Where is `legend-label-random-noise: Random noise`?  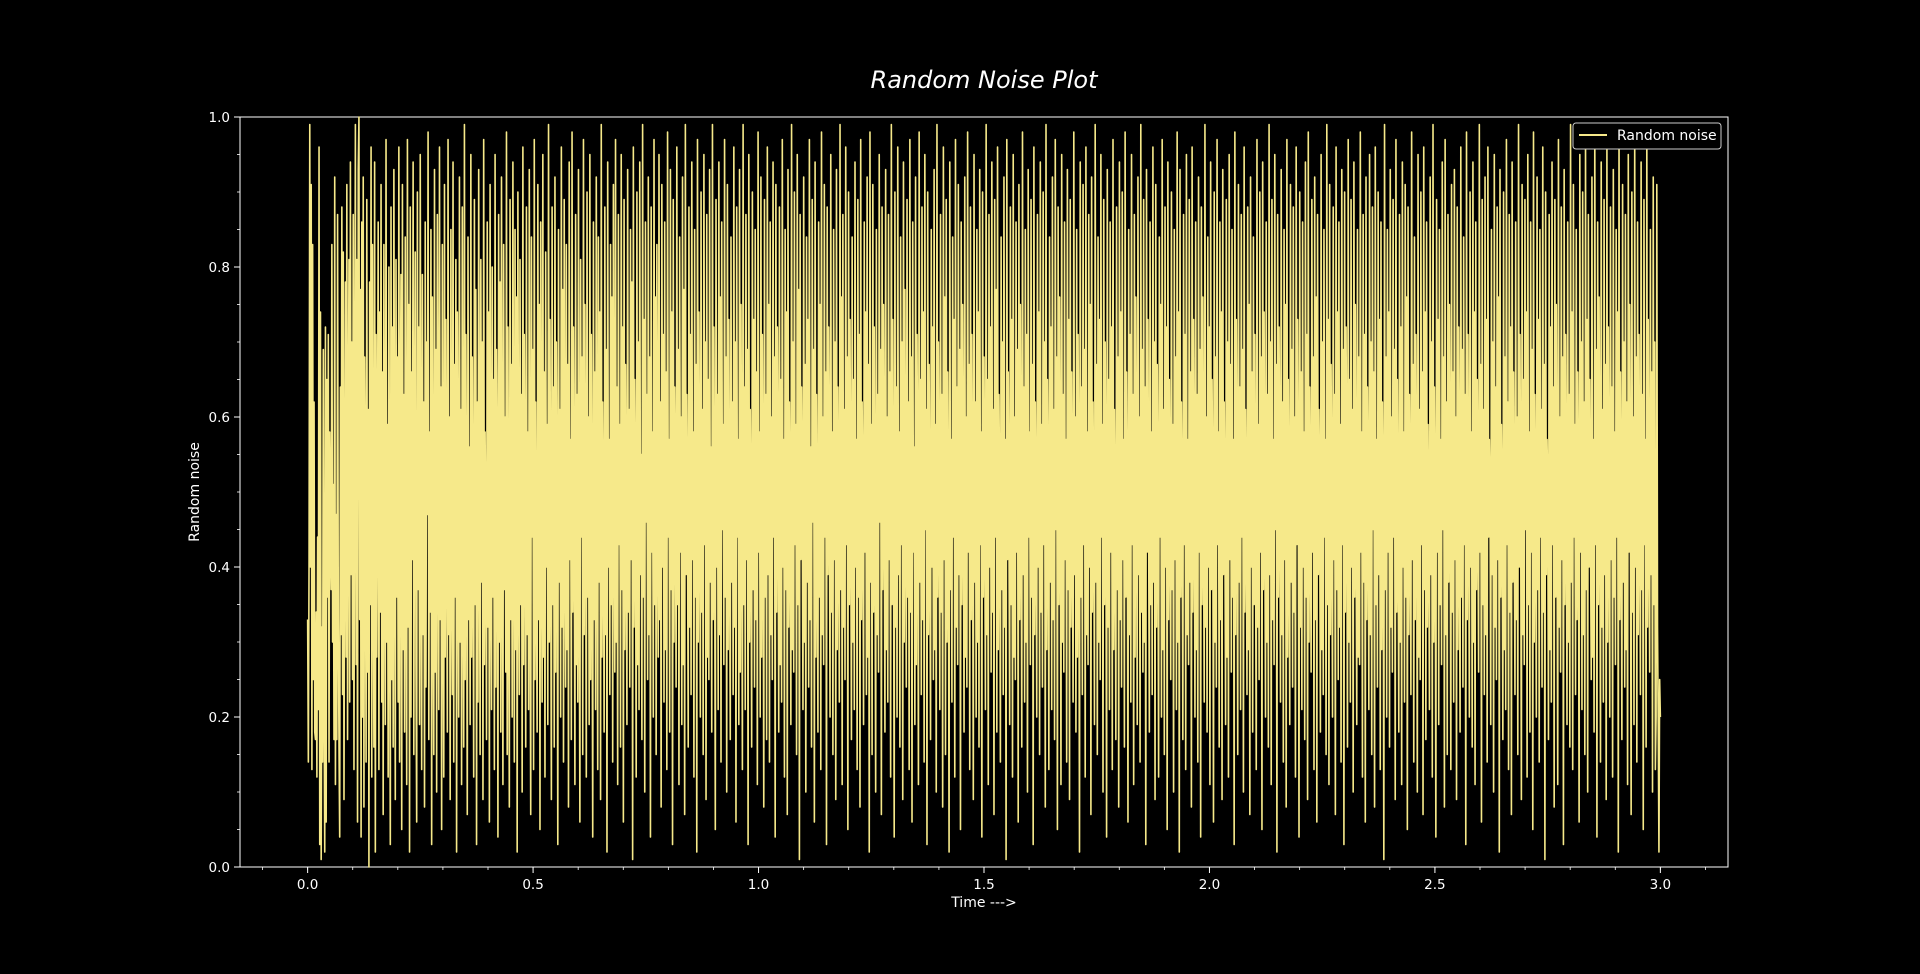 legend-label-random-noise: Random noise is located at coordinates (1667, 136).